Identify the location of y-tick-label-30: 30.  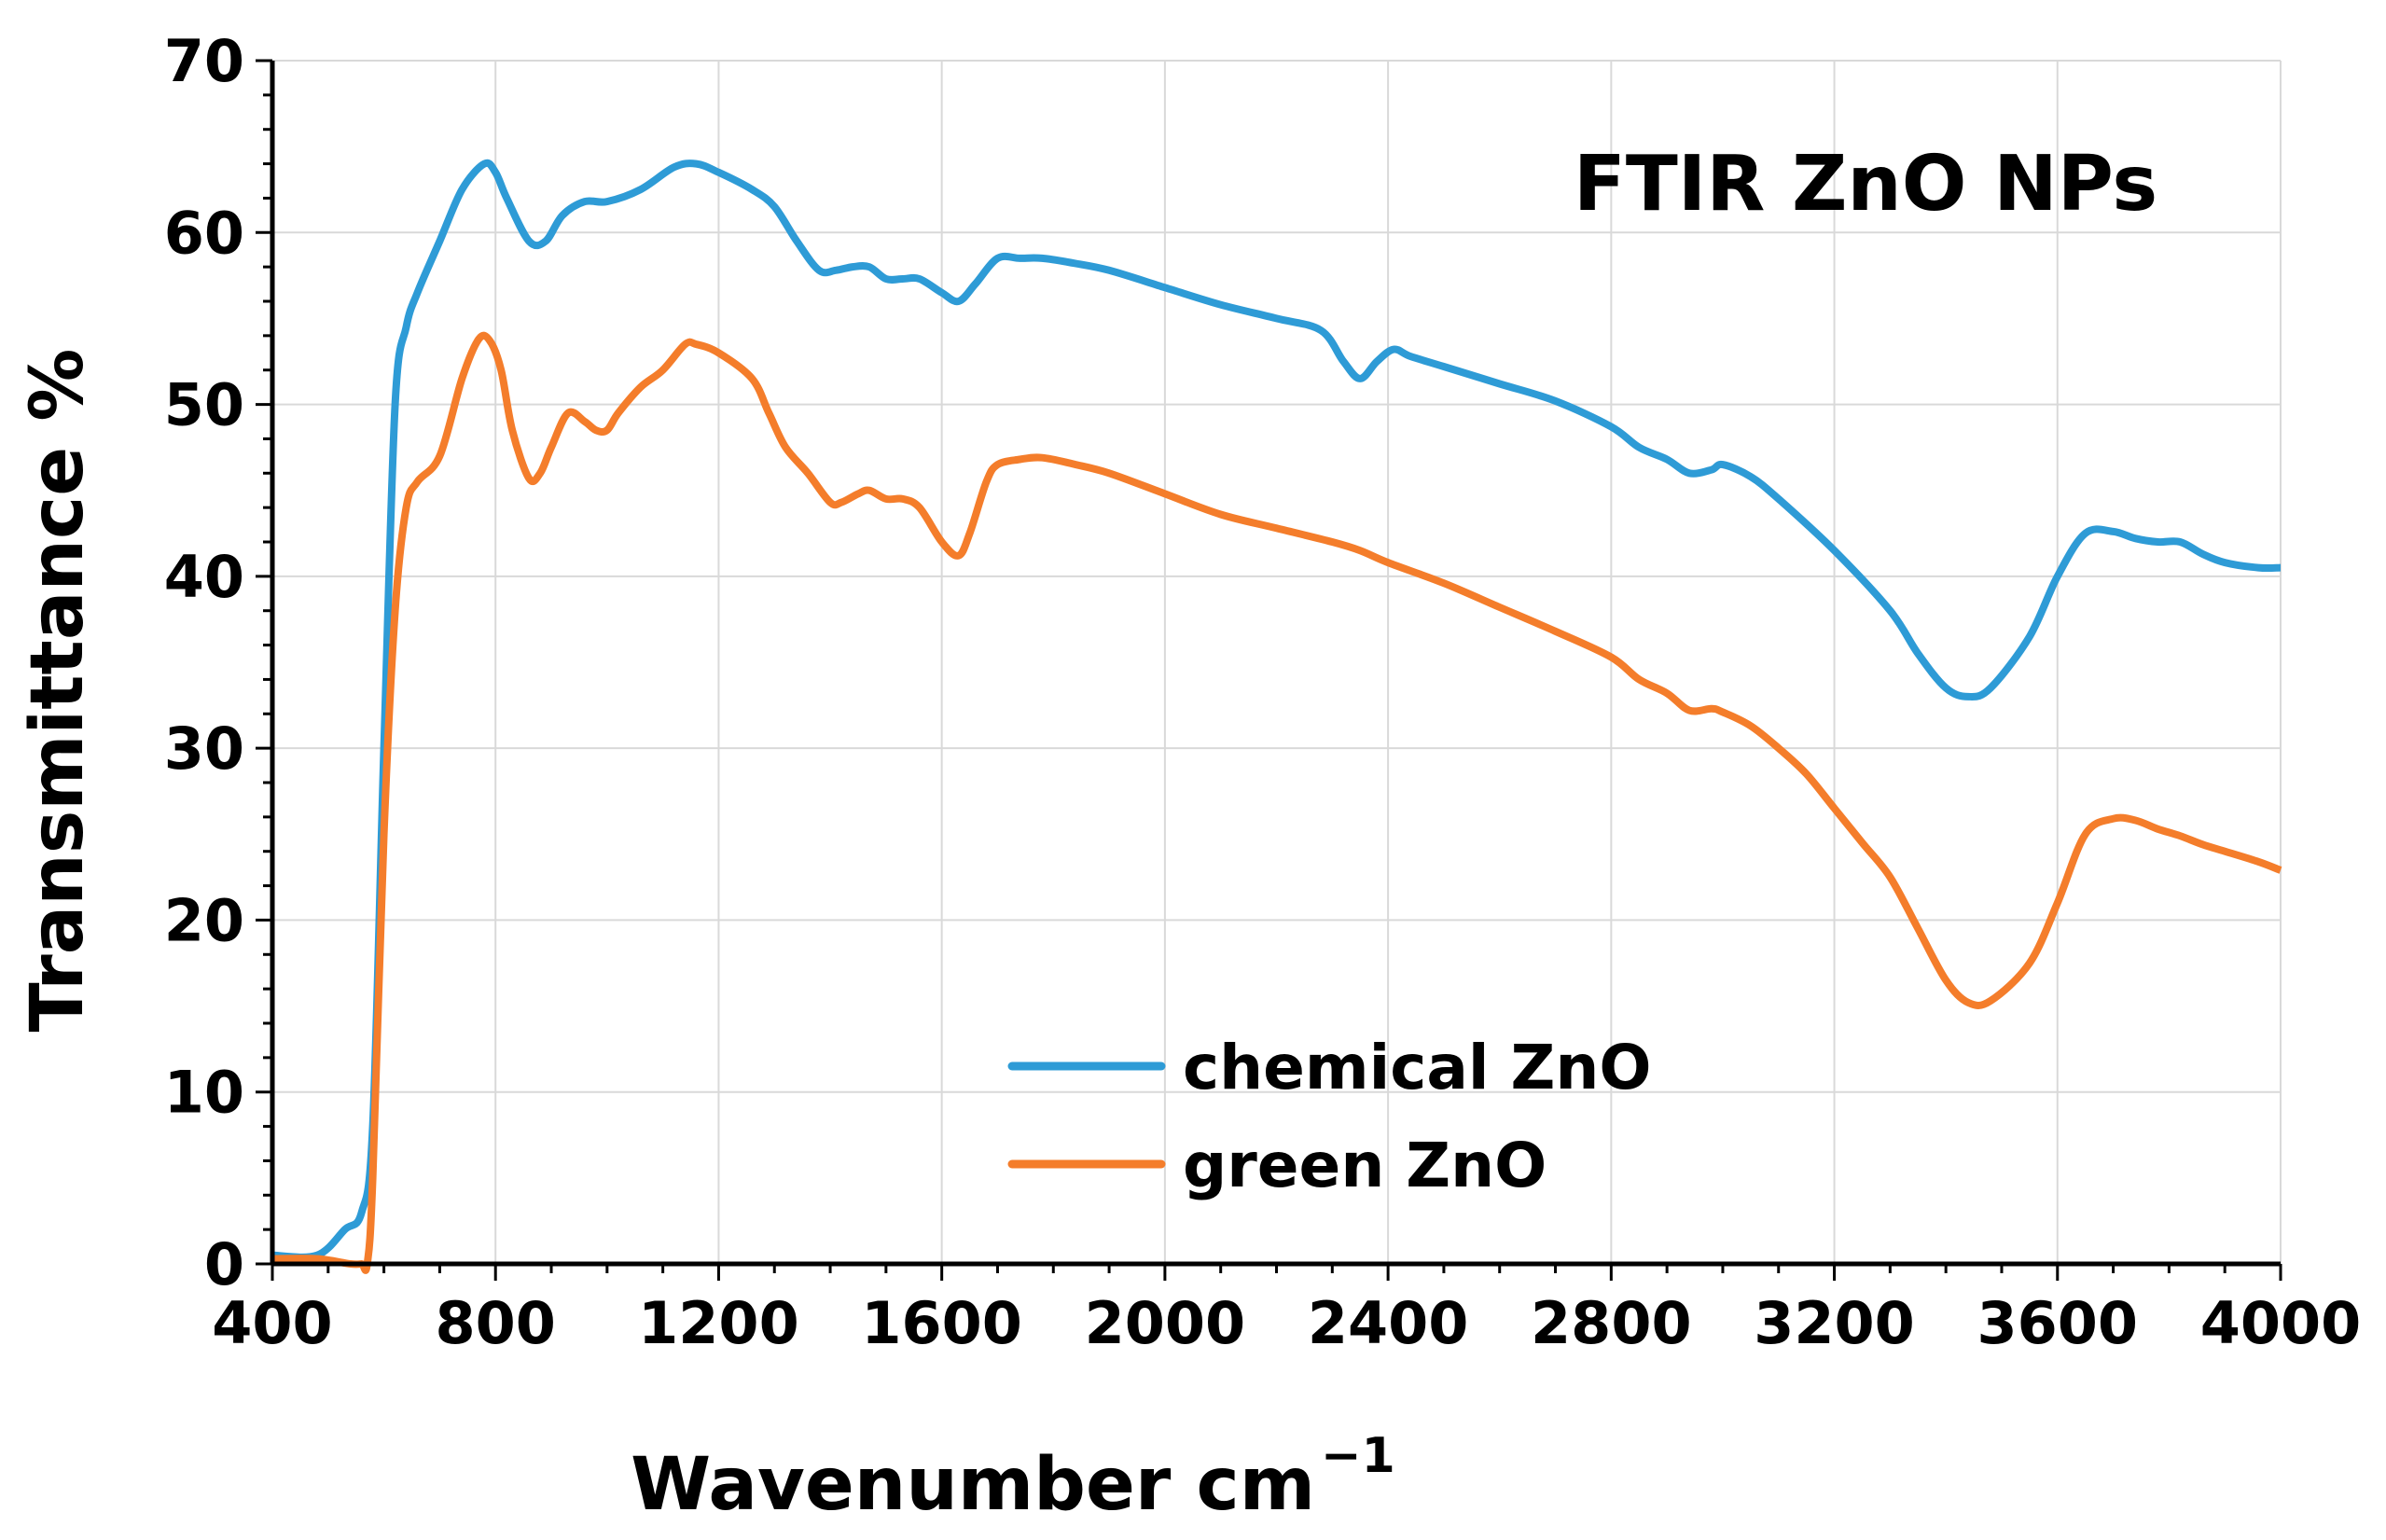
(204, 749).